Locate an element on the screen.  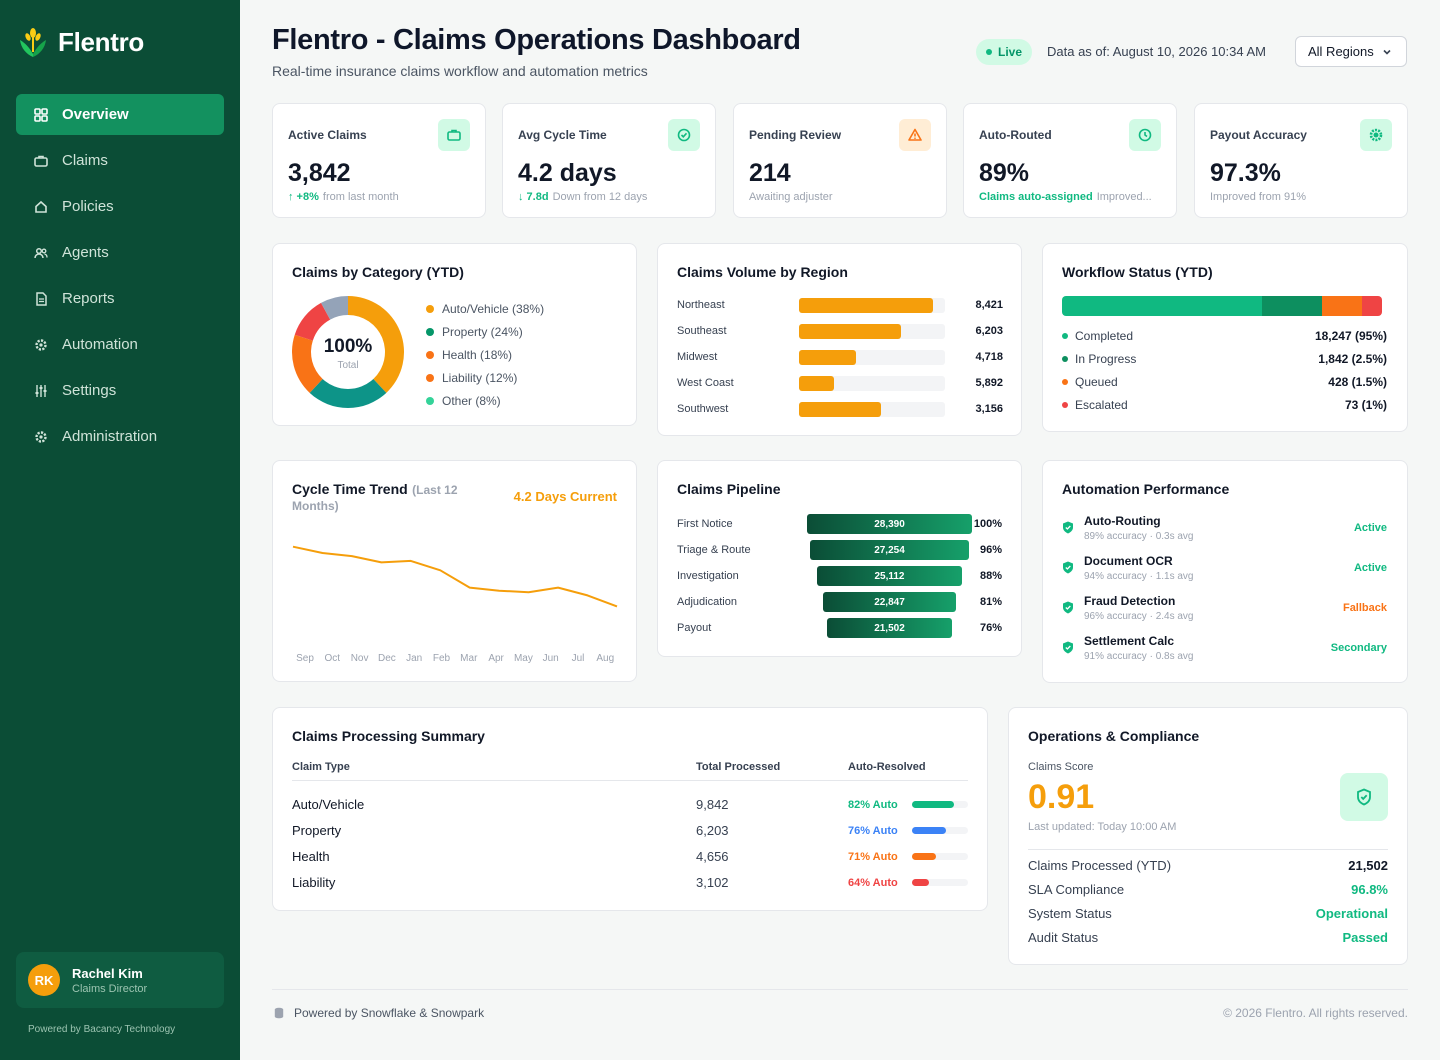
legend-item: Other (8%) is located at coordinates (485, 400).